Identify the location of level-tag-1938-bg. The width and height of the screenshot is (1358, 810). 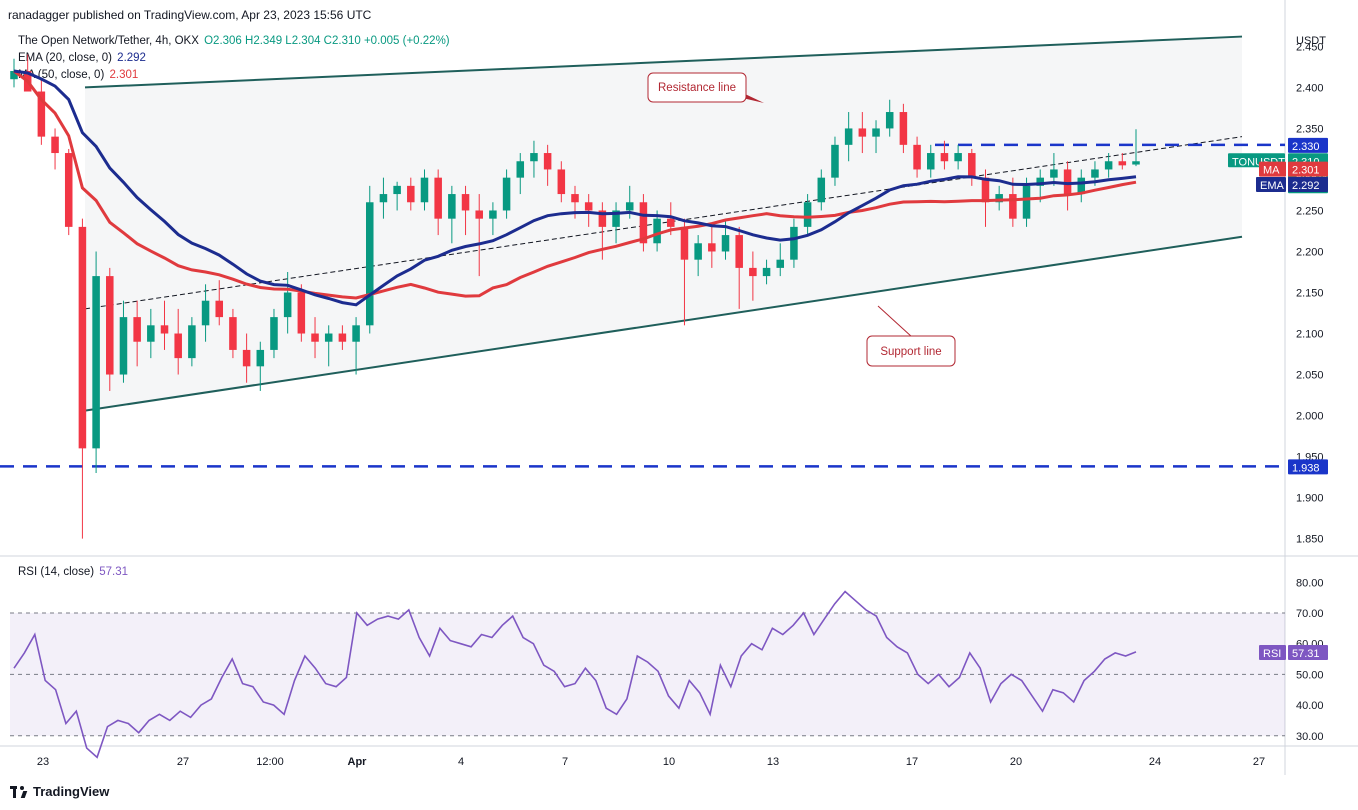
(1308, 467).